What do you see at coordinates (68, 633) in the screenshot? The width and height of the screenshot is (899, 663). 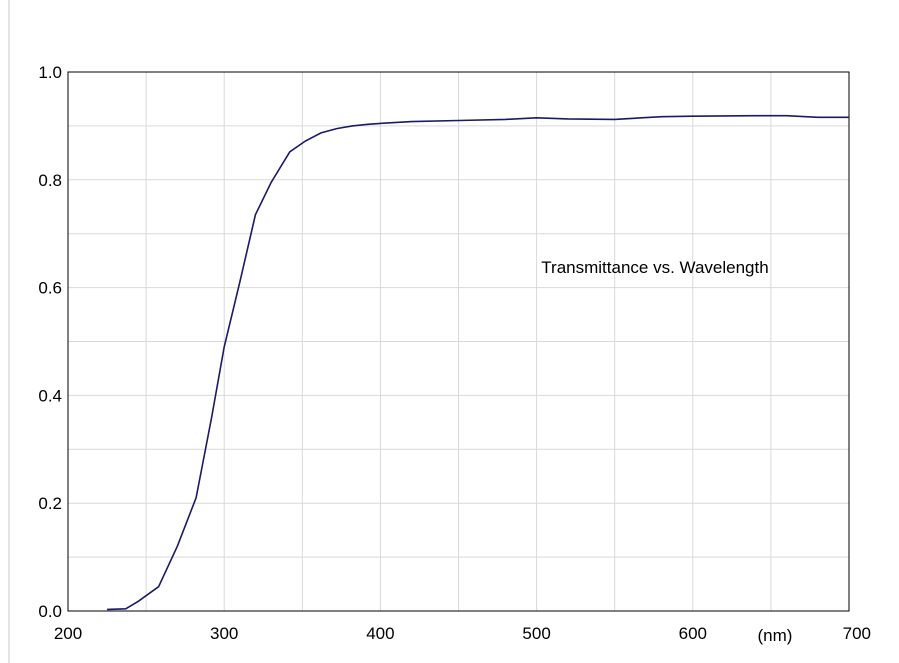 I see `x-tick-label: 200` at bounding box center [68, 633].